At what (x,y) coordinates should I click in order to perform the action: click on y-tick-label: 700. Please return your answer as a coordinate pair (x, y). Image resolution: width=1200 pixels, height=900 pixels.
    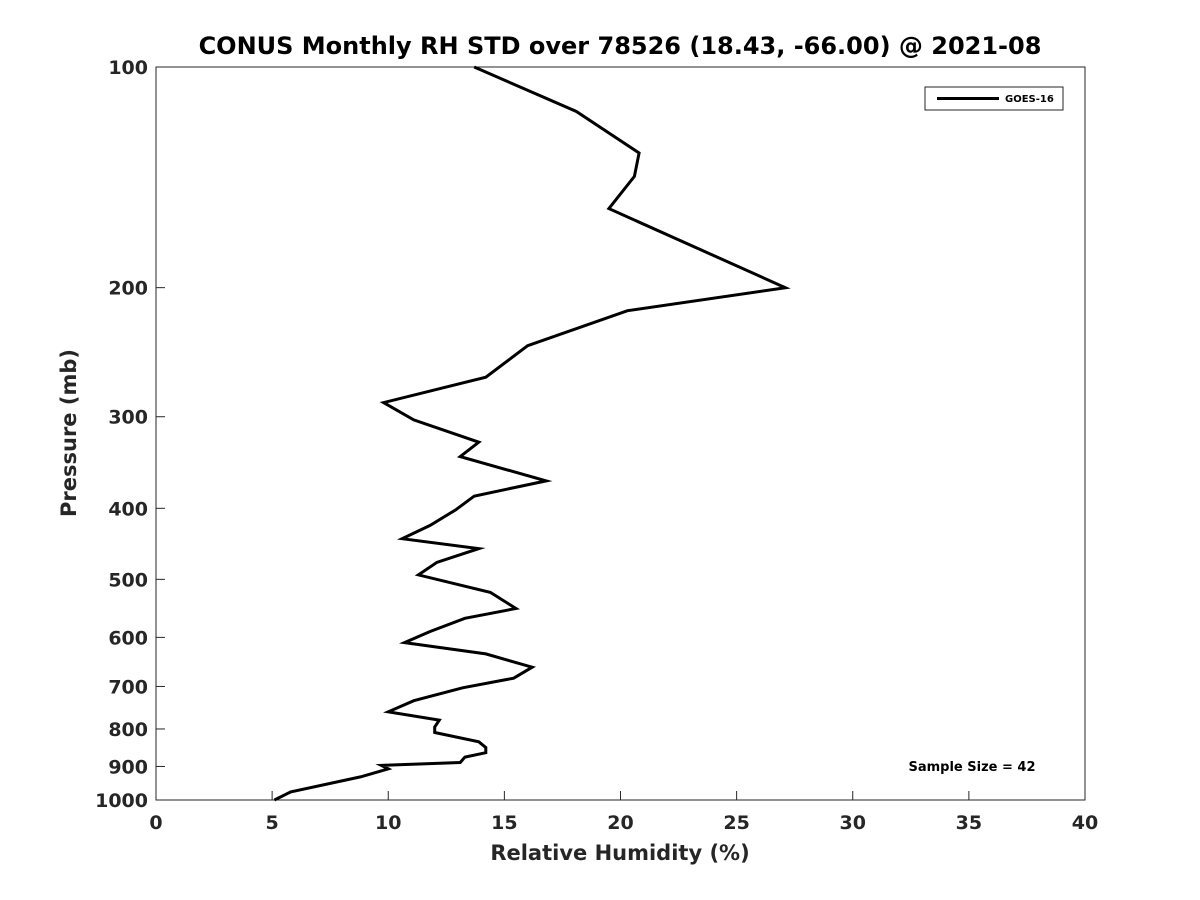
    Looking at the image, I should click on (128, 687).